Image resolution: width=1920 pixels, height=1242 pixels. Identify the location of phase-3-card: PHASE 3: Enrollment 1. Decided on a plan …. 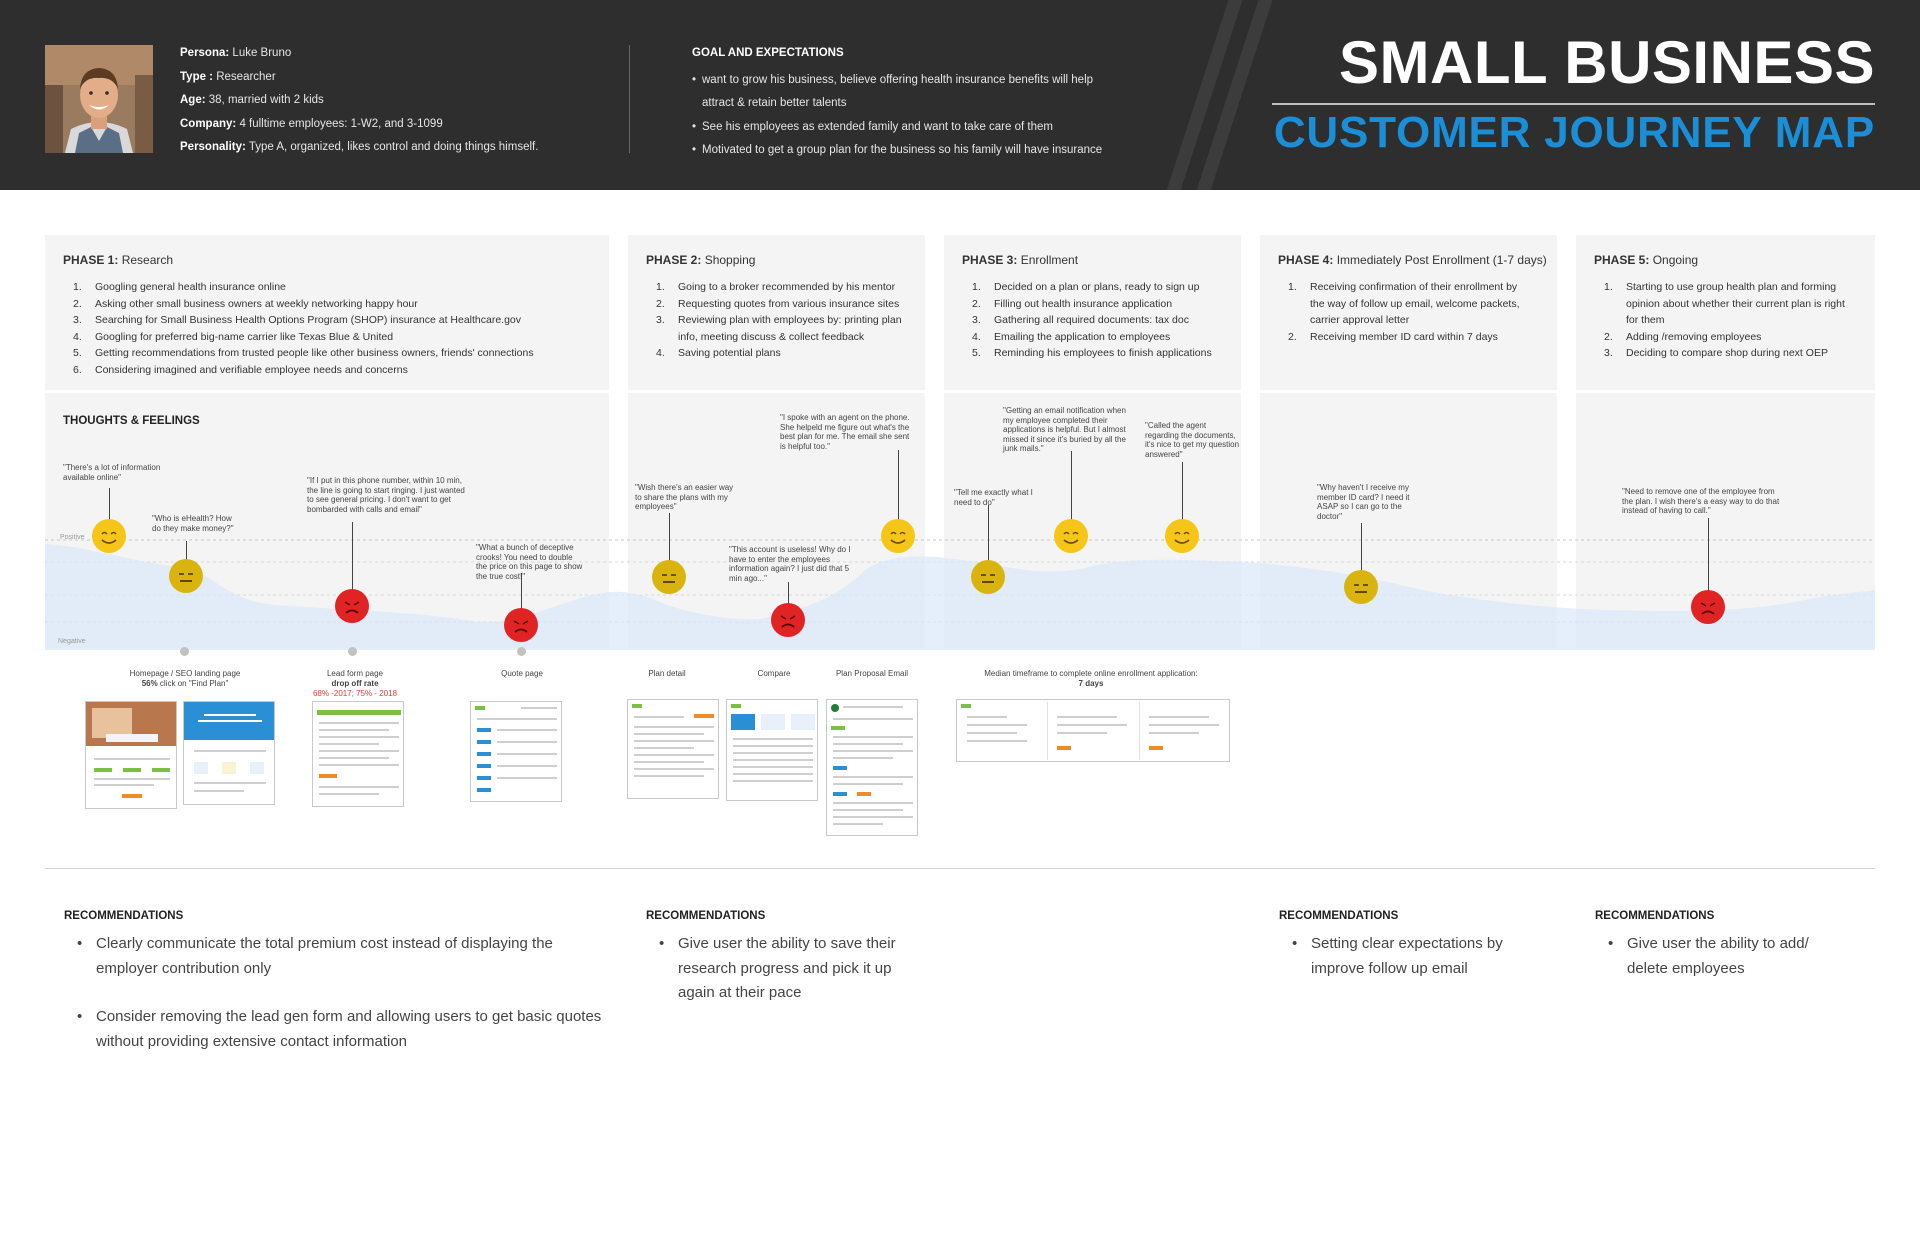
(1092, 312).